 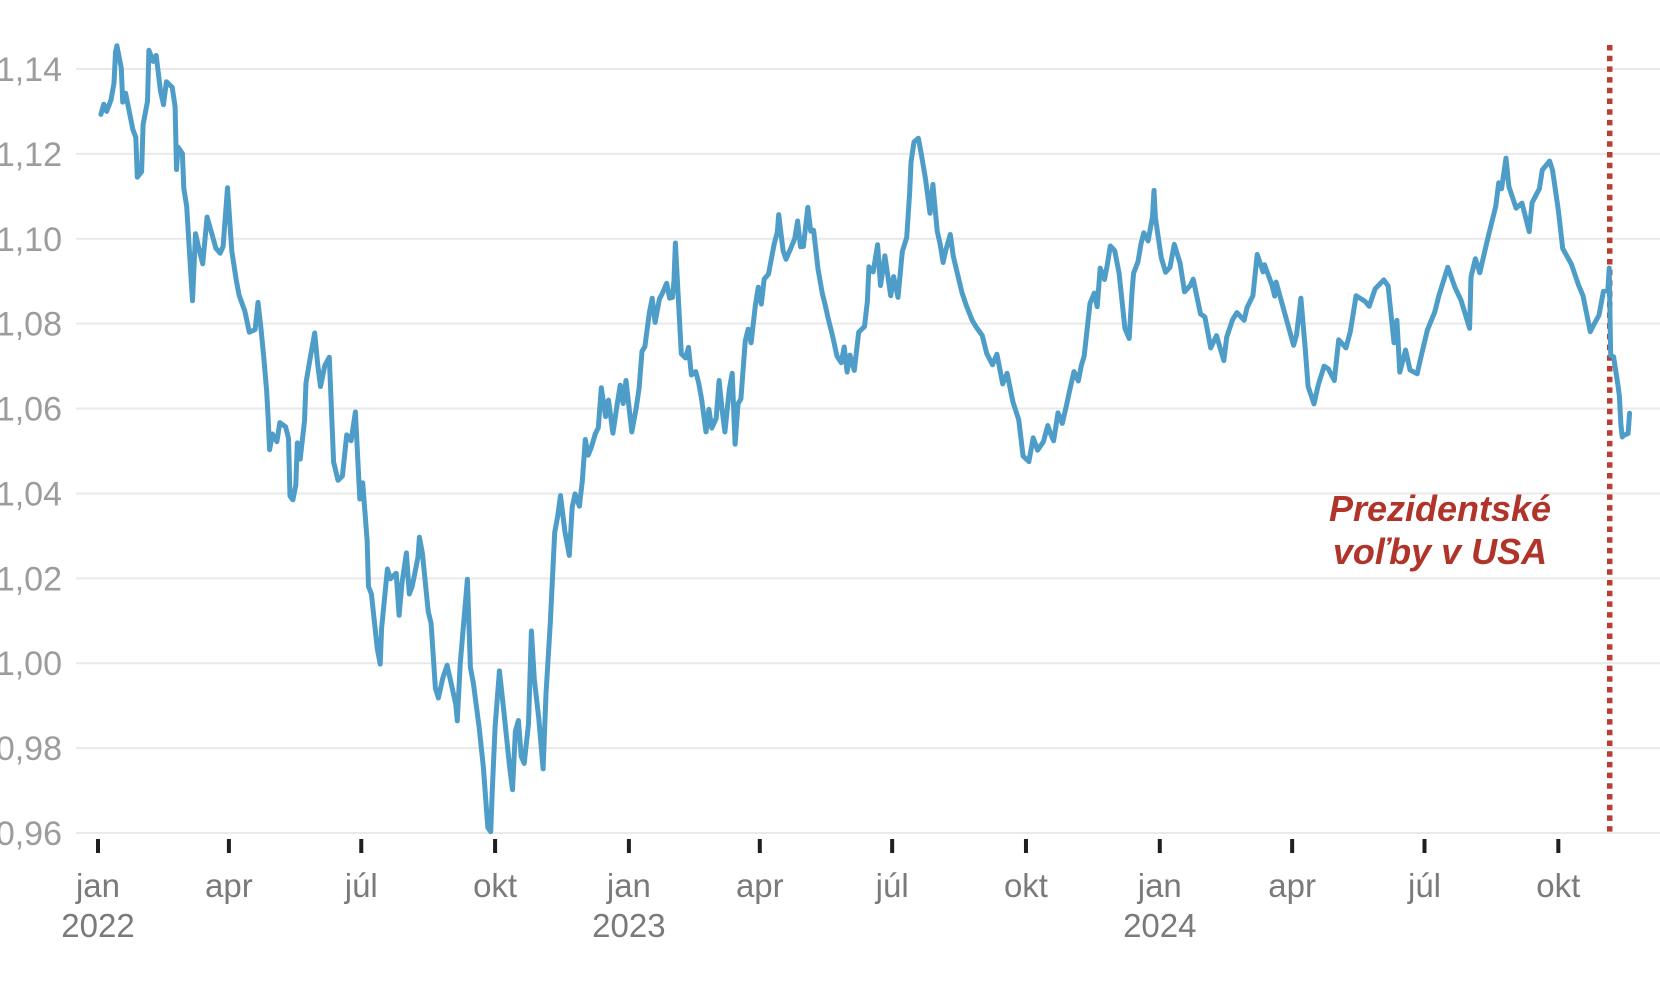 I want to click on x-year-label: 2022, so click(x=97, y=925).